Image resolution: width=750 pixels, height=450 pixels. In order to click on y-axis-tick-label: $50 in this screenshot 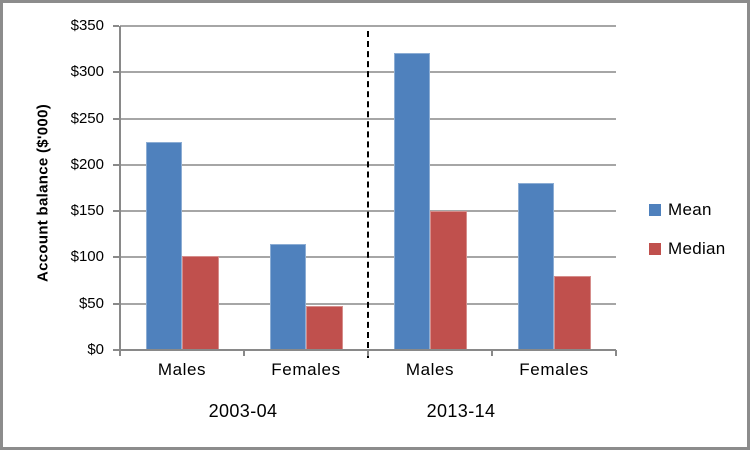, I will do `click(91, 303)`.